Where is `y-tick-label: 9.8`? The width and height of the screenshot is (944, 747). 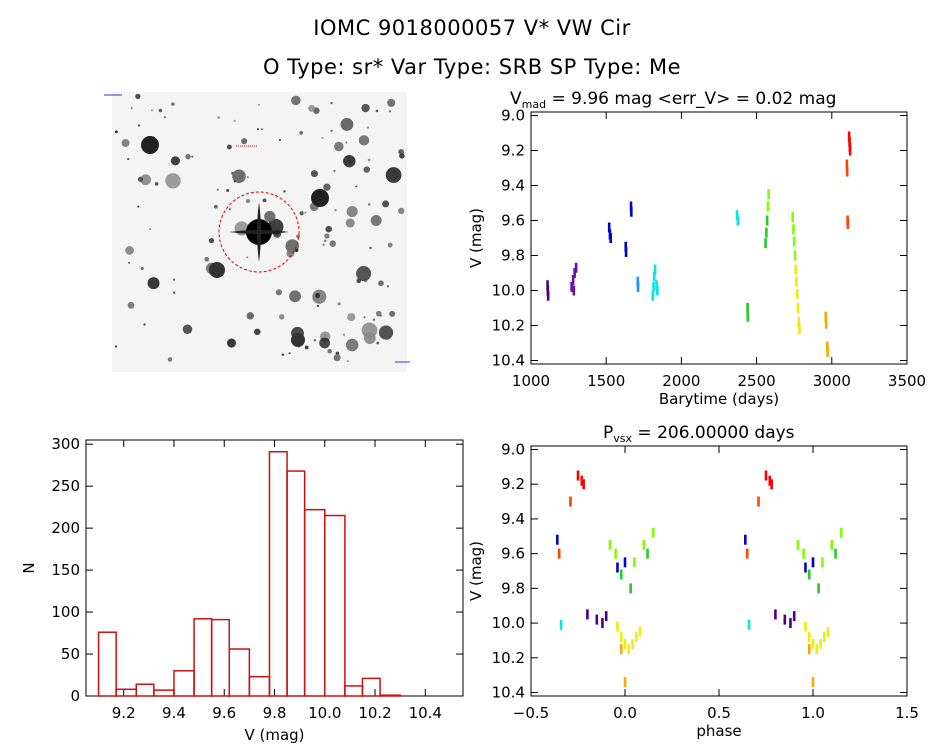 y-tick-label: 9.8 is located at coordinates (513, 588).